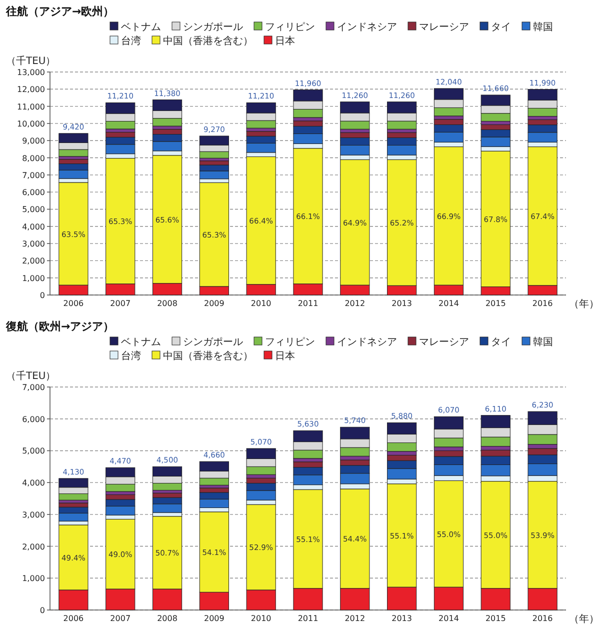 This screenshot has width=596, height=630. Describe the element at coordinates (31, 89) in the screenshot. I see `y-tick-label: 12,000` at that location.